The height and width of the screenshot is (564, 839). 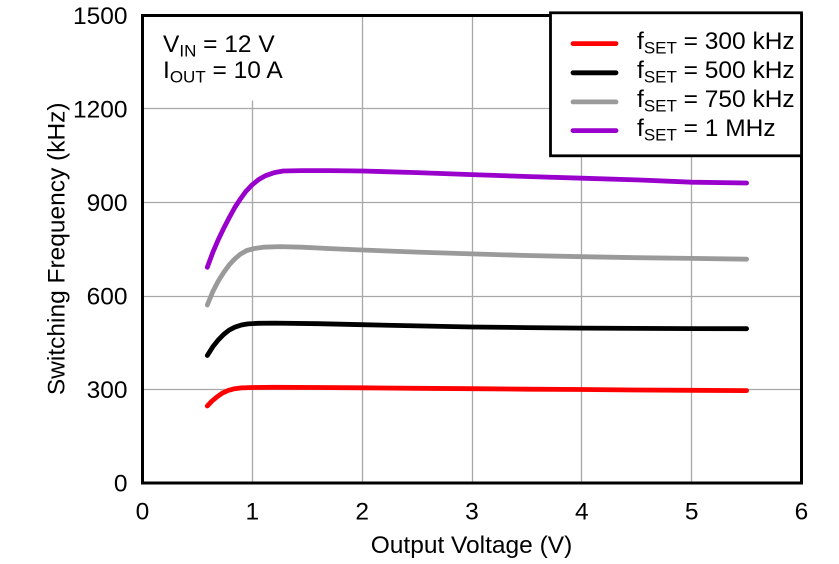 What do you see at coordinates (802, 511) in the screenshot?
I see `svg-text: 6` at bounding box center [802, 511].